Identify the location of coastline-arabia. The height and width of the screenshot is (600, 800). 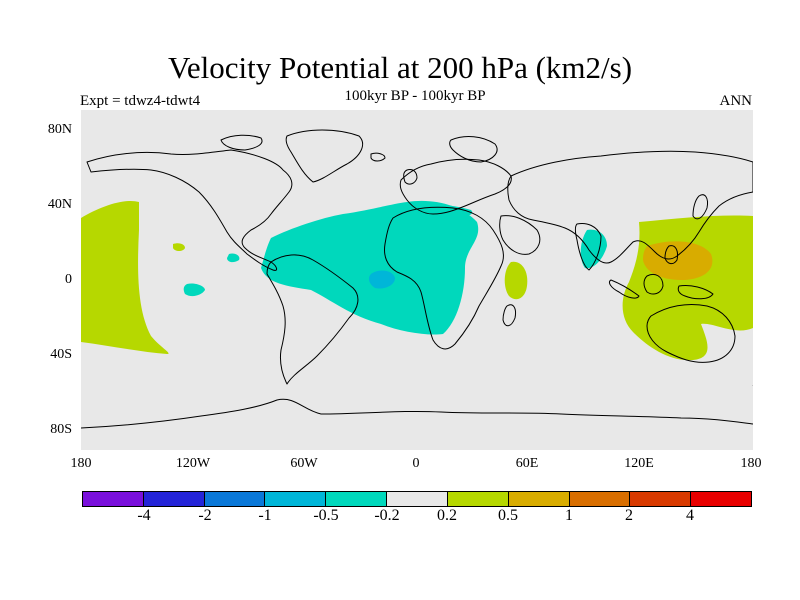
(520, 235).